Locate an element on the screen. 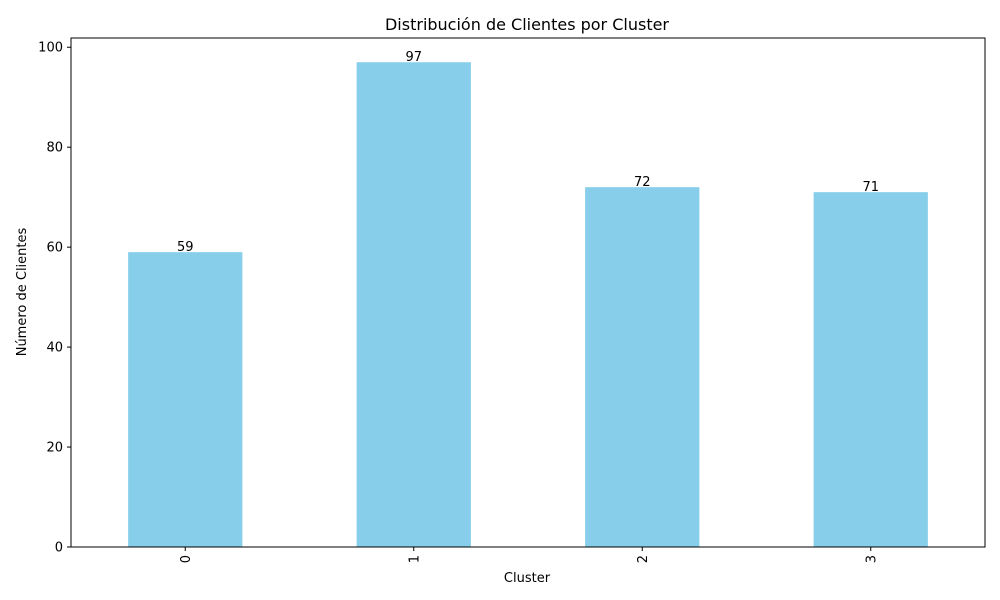  x-axis-label: Cluster is located at coordinates (527, 578).